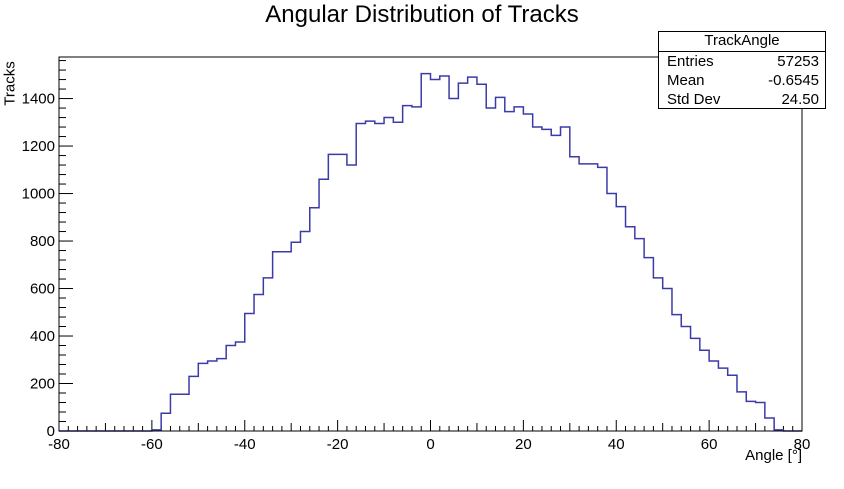  I want to click on y-tick-label: 800, so click(42, 241).